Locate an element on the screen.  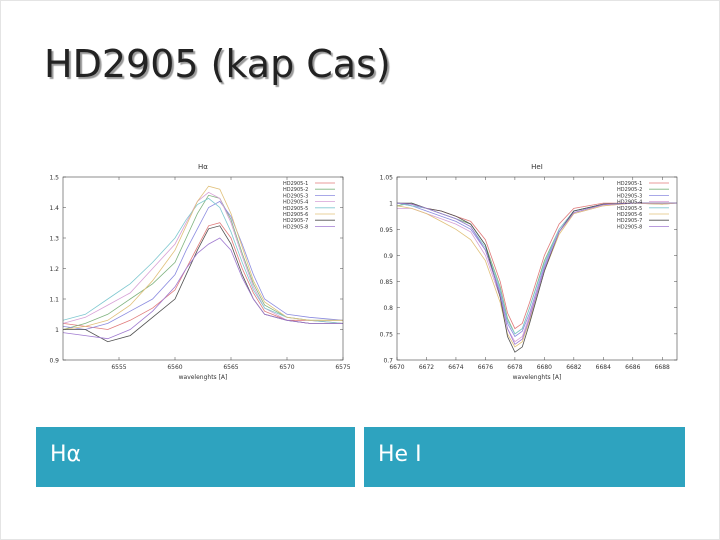
x-tick-label: 6672 is located at coordinates (426, 367).